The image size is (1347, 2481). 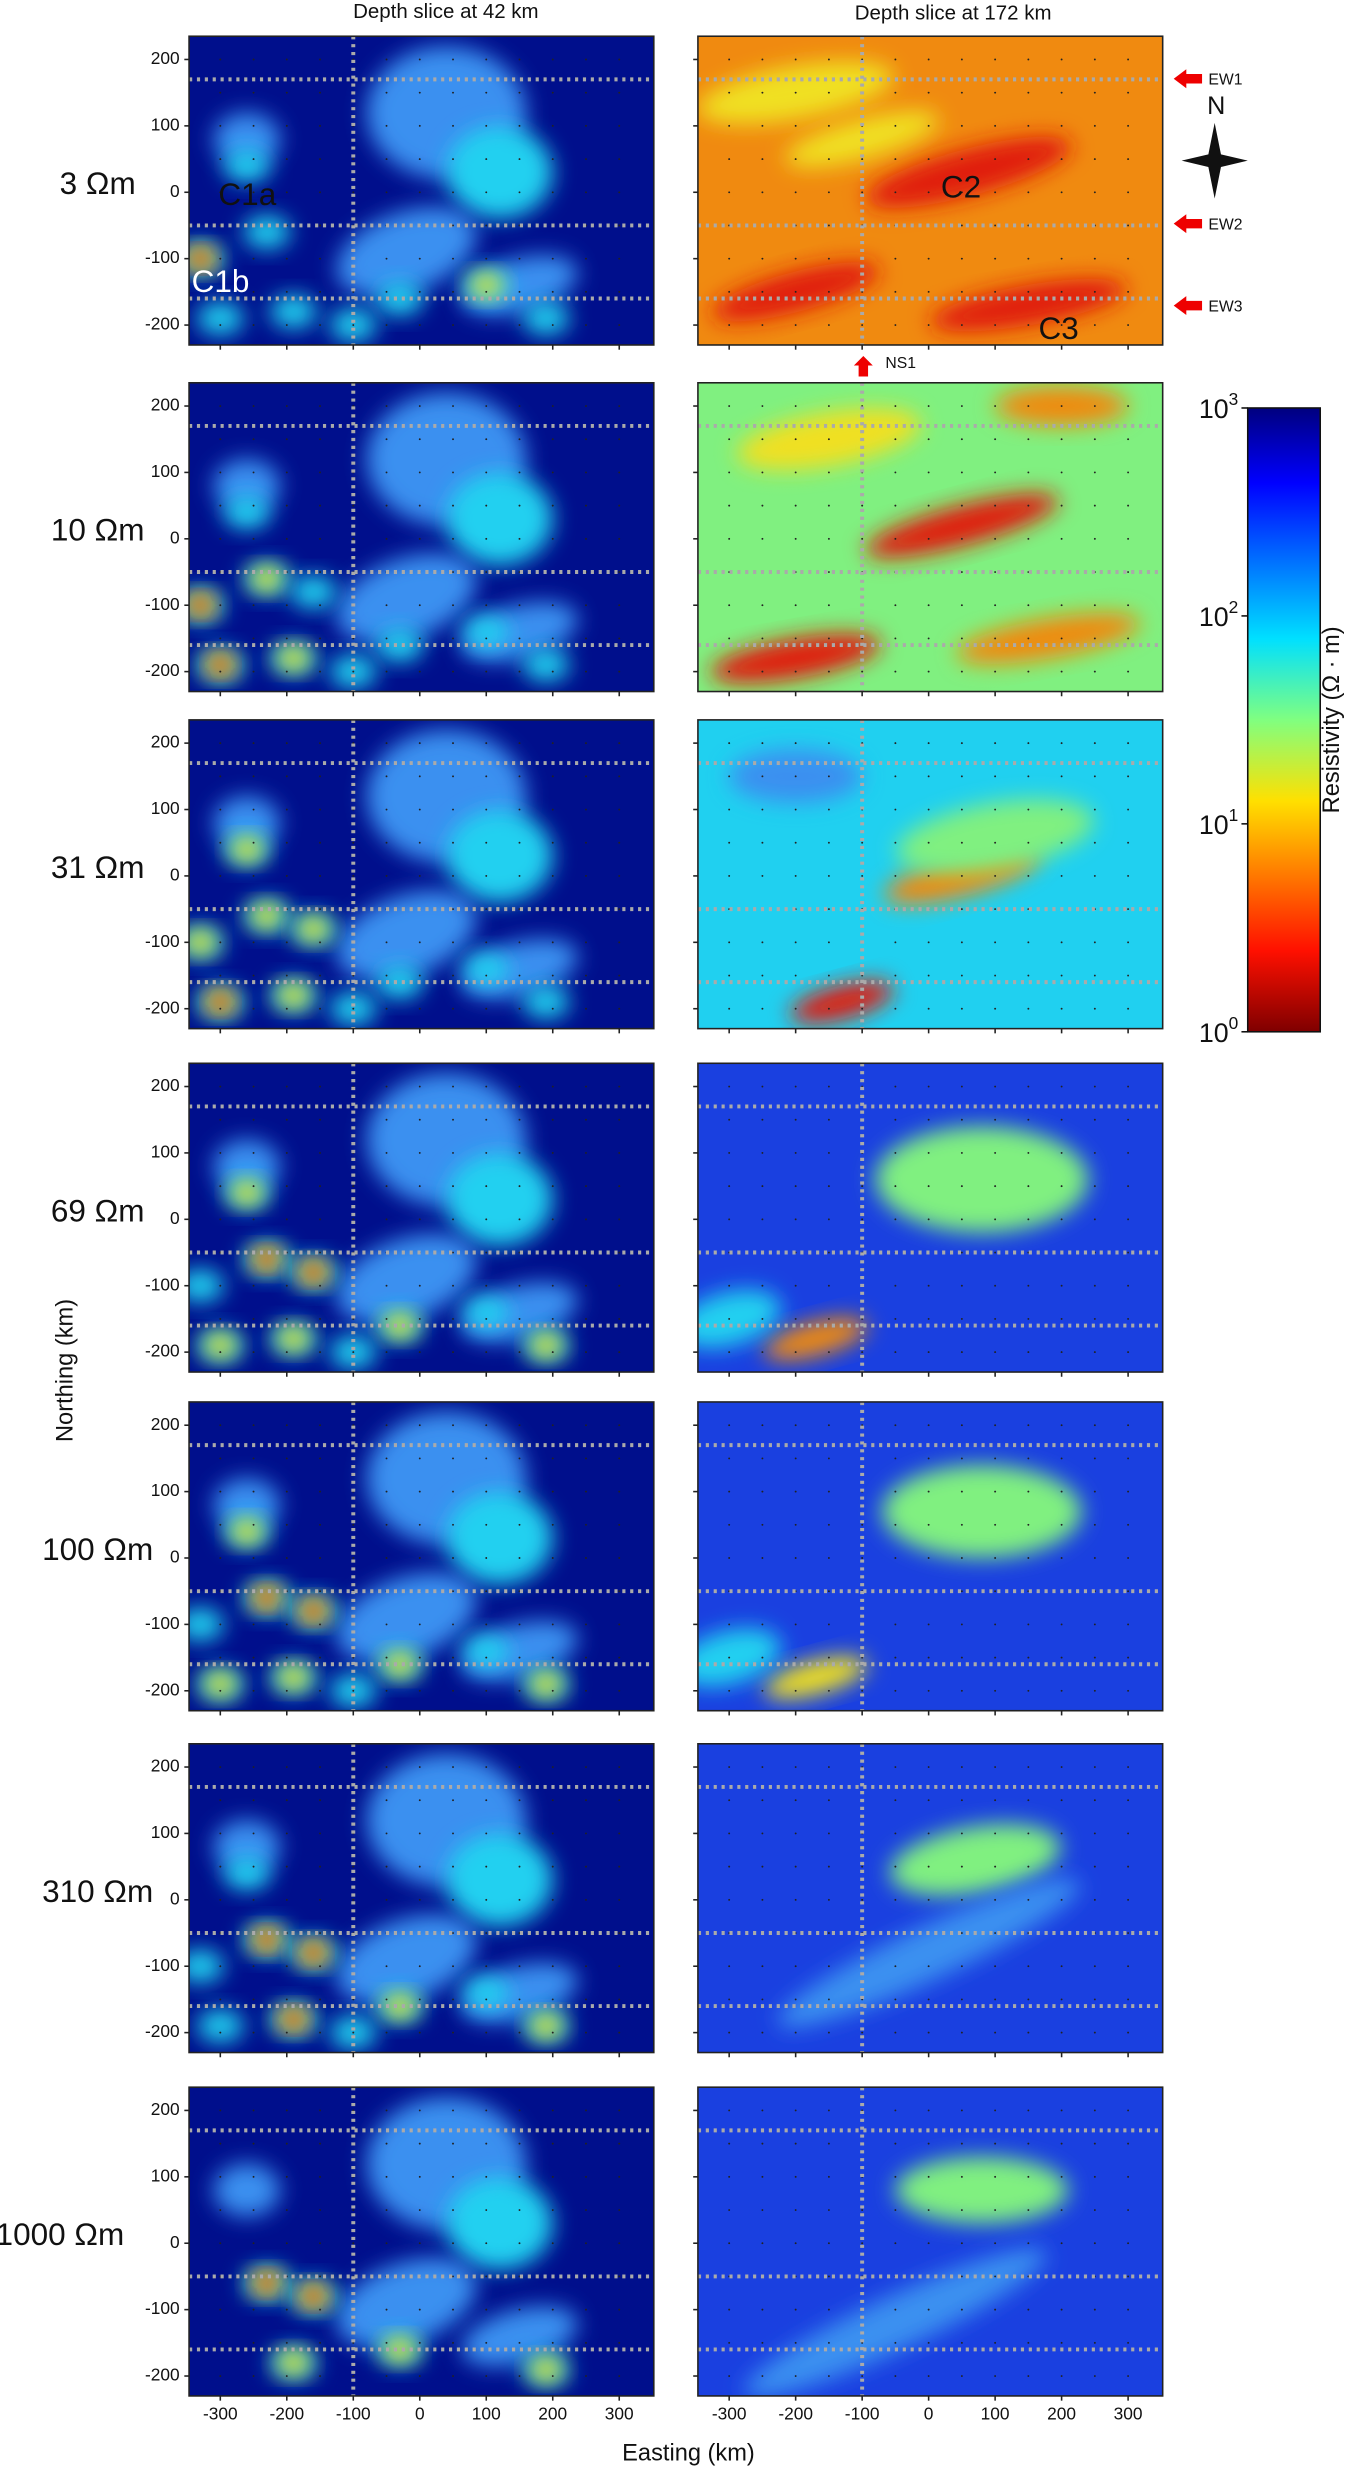 I want to click on colorbar, so click(x=1284, y=720).